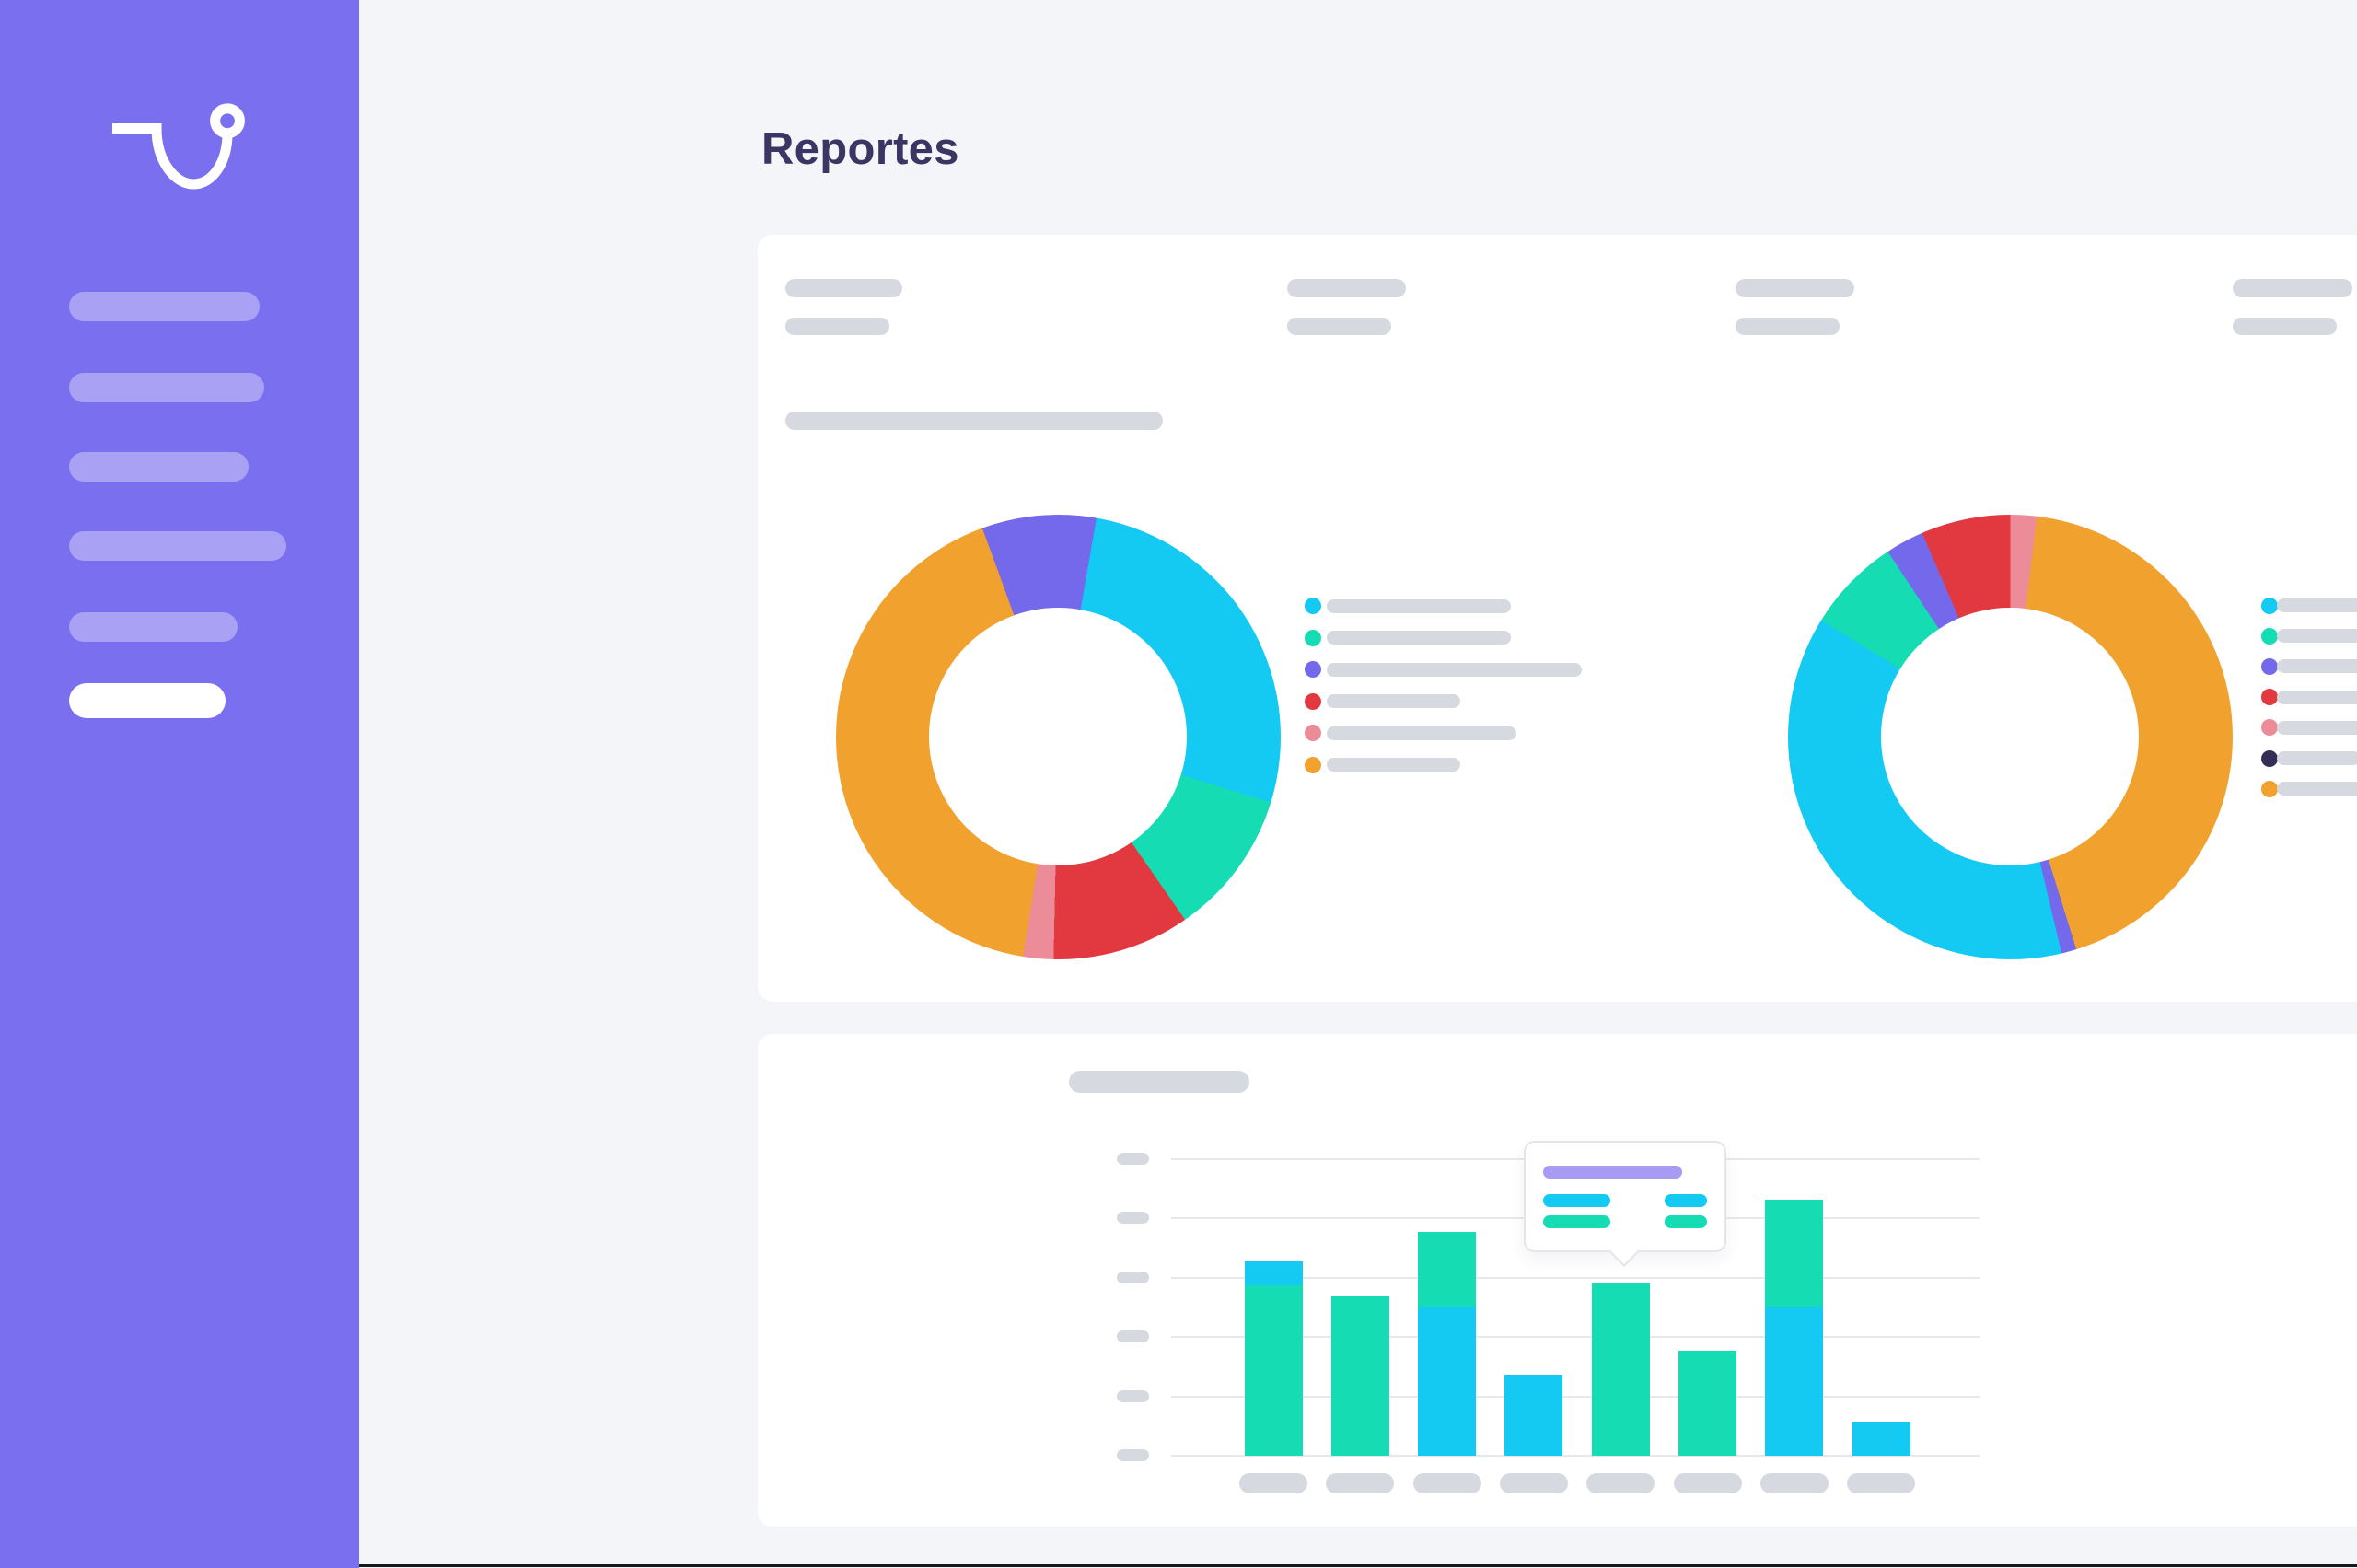  I want to click on app-logo-icon, so click(178, 146).